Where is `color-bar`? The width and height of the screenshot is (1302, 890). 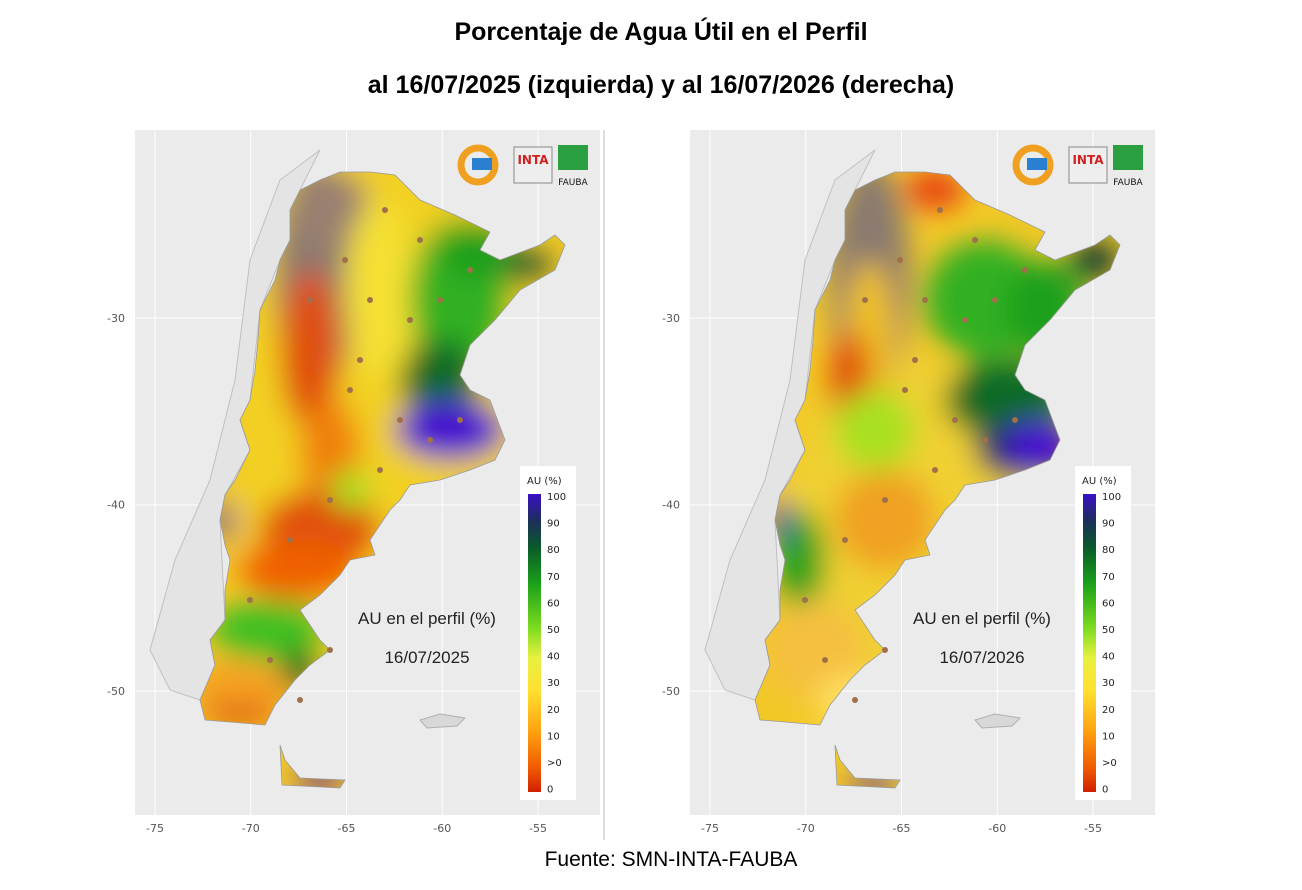
color-bar is located at coordinates (534, 643).